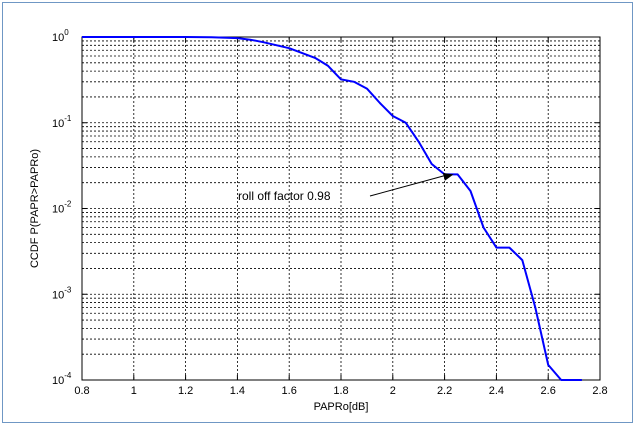 This screenshot has width=635, height=425. What do you see at coordinates (289, 391) in the screenshot?
I see `x-tick-label: 1.6` at bounding box center [289, 391].